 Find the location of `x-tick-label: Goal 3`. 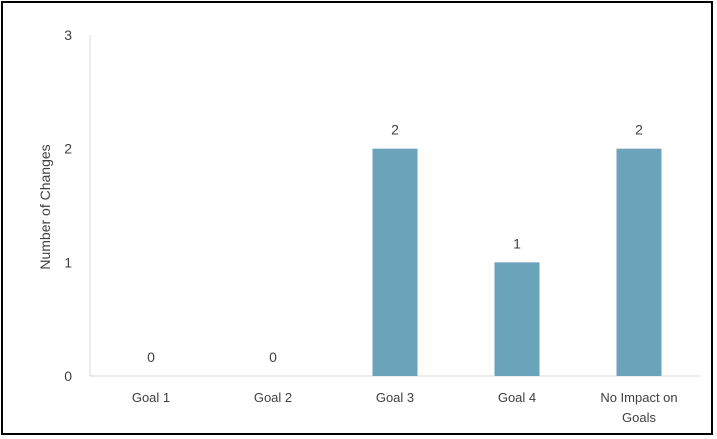

x-tick-label: Goal 3 is located at coordinates (395, 397).